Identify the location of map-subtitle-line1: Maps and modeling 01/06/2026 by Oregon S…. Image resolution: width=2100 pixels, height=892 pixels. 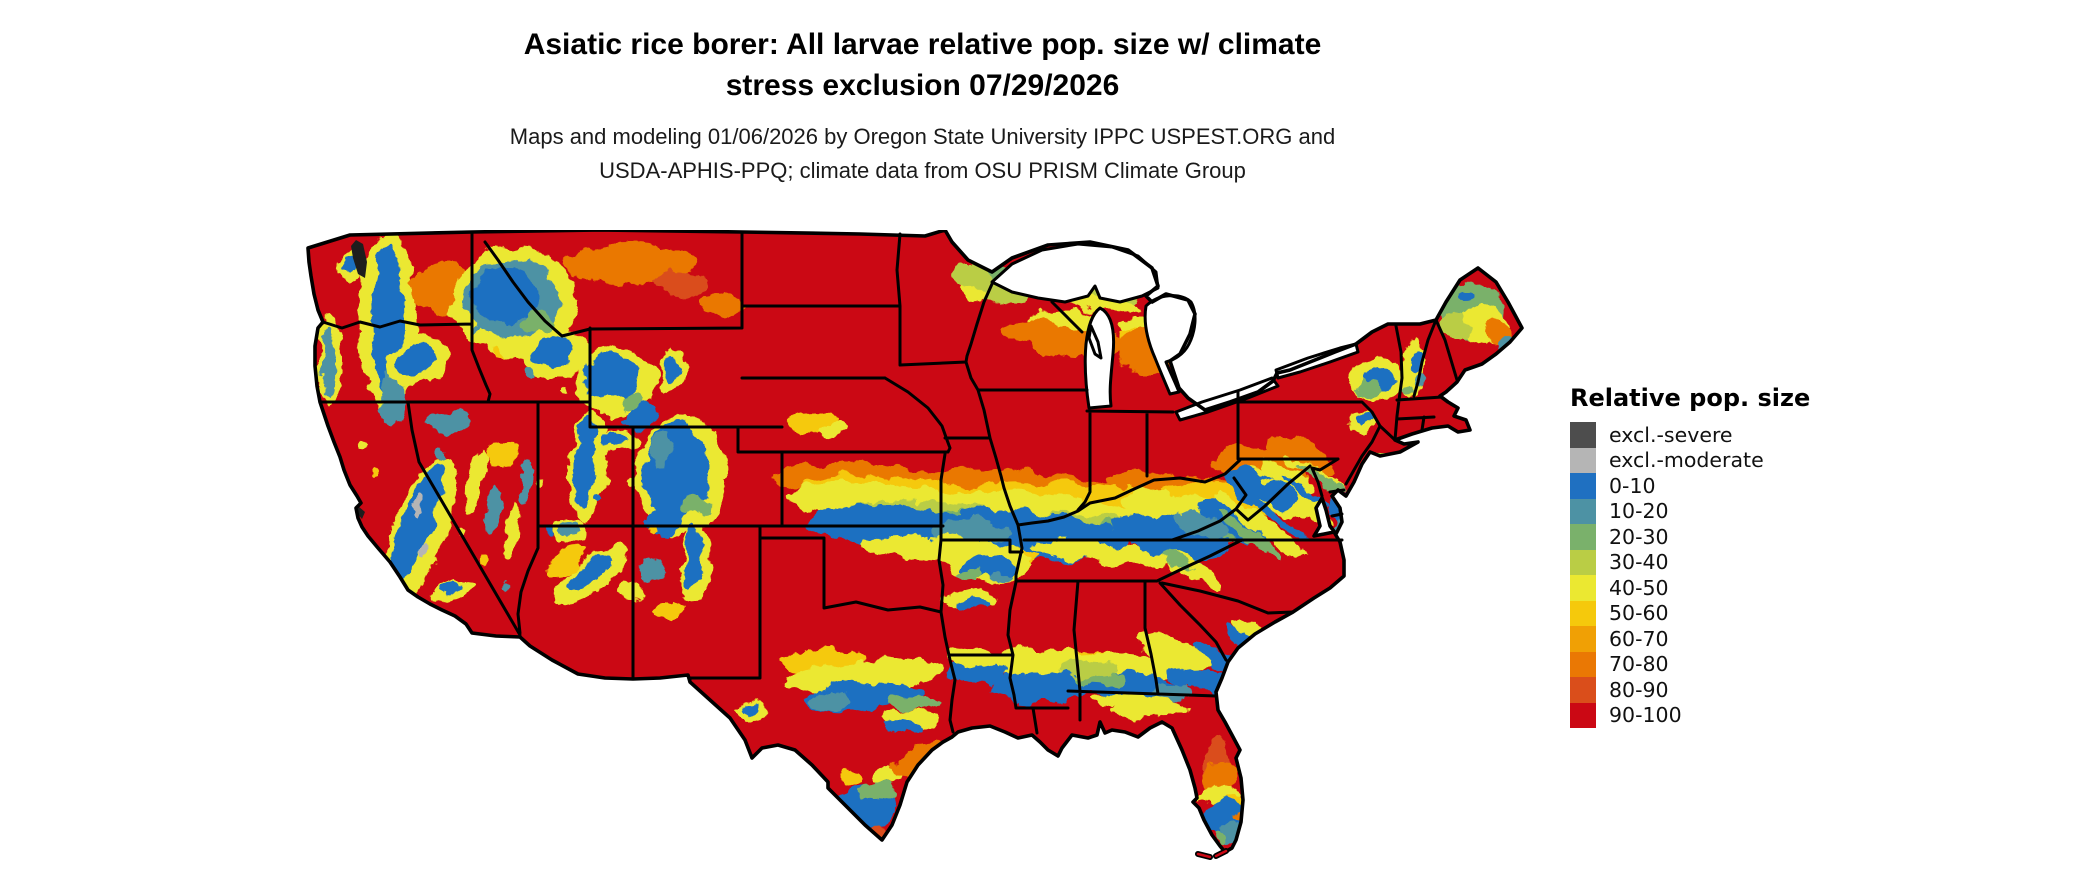
(922, 136).